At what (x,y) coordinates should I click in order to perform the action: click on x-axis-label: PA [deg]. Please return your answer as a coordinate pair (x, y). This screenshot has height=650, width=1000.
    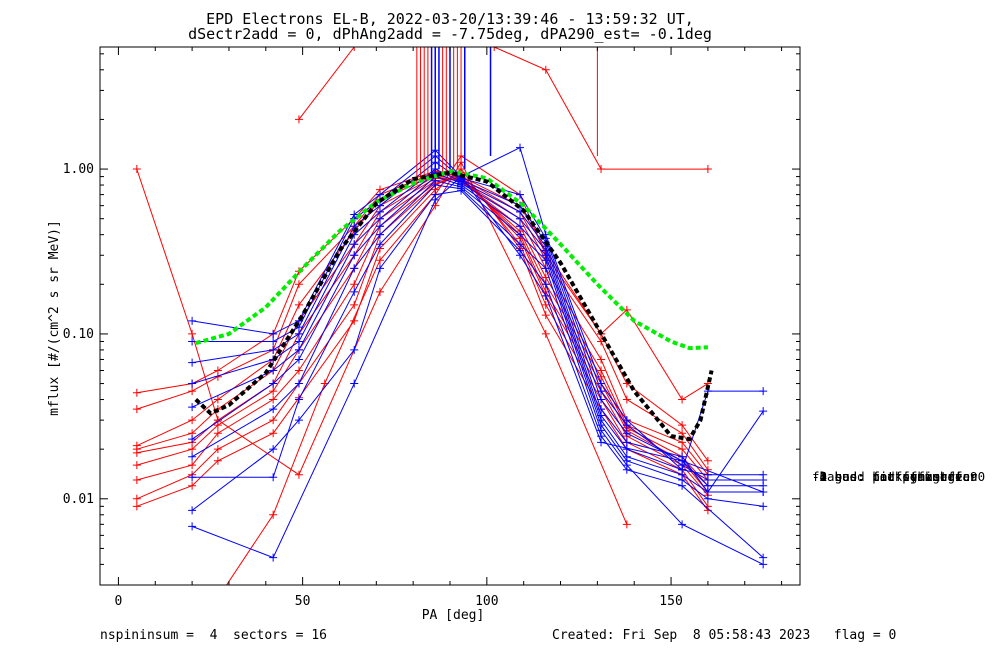
    Looking at the image, I should click on (453, 615).